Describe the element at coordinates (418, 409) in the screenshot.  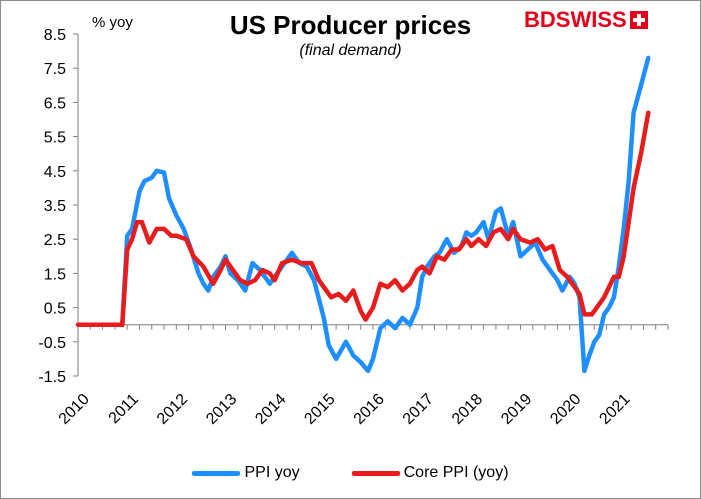
I see `x-tick-label: 2017` at that location.